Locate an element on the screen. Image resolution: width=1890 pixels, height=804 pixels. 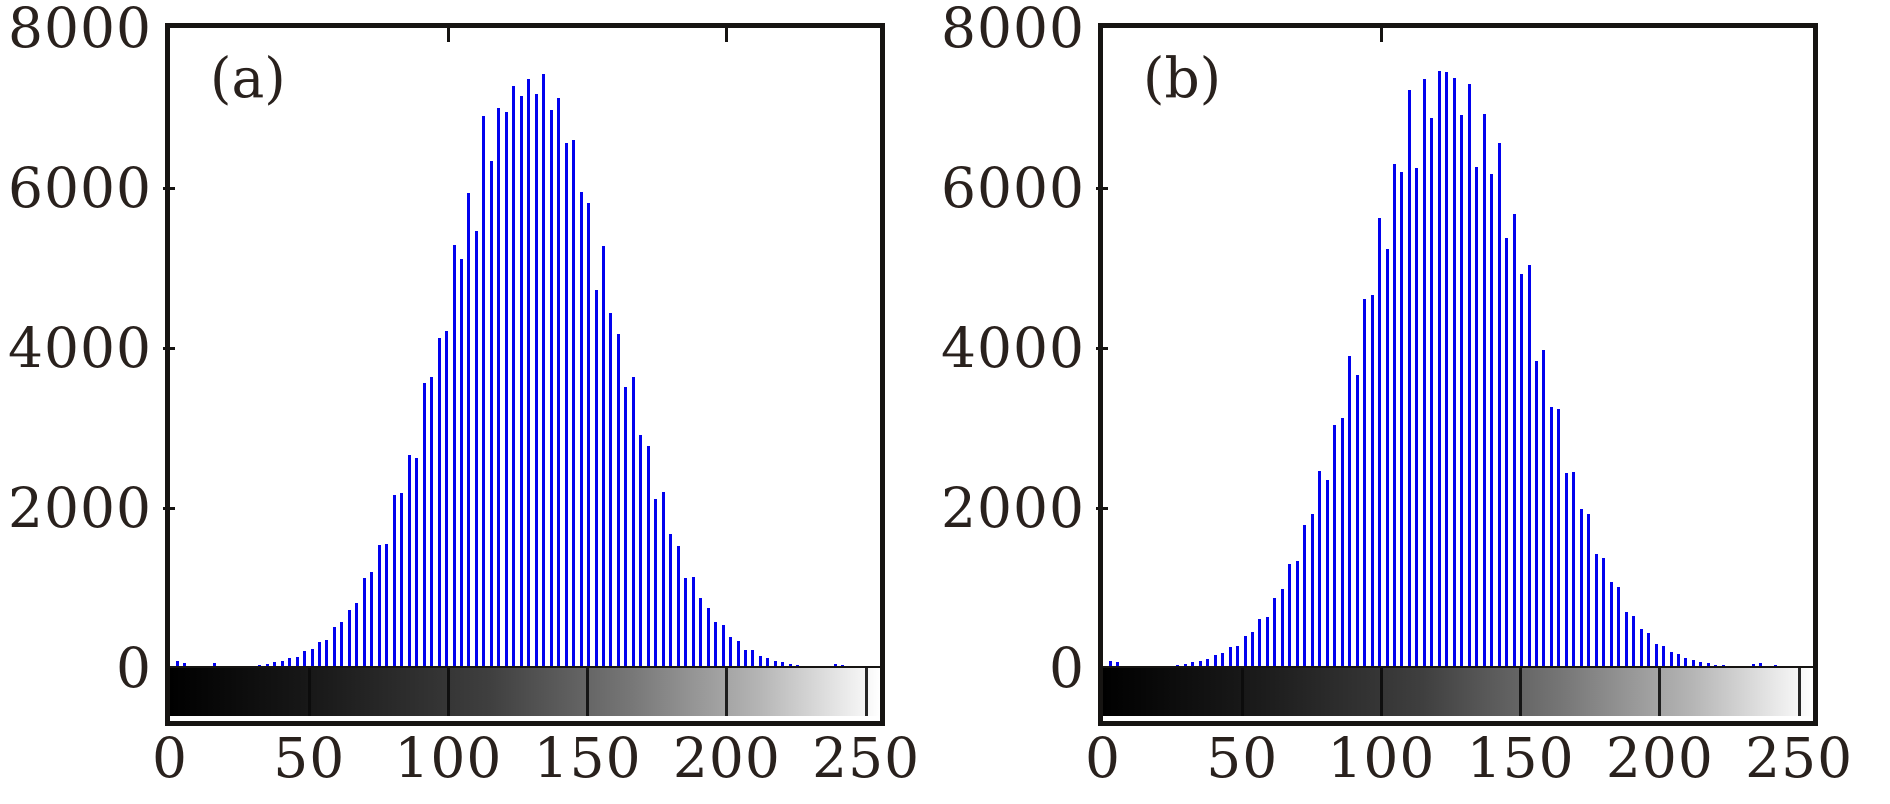
y-tick-label: 0 is located at coordinates (1067, 668).